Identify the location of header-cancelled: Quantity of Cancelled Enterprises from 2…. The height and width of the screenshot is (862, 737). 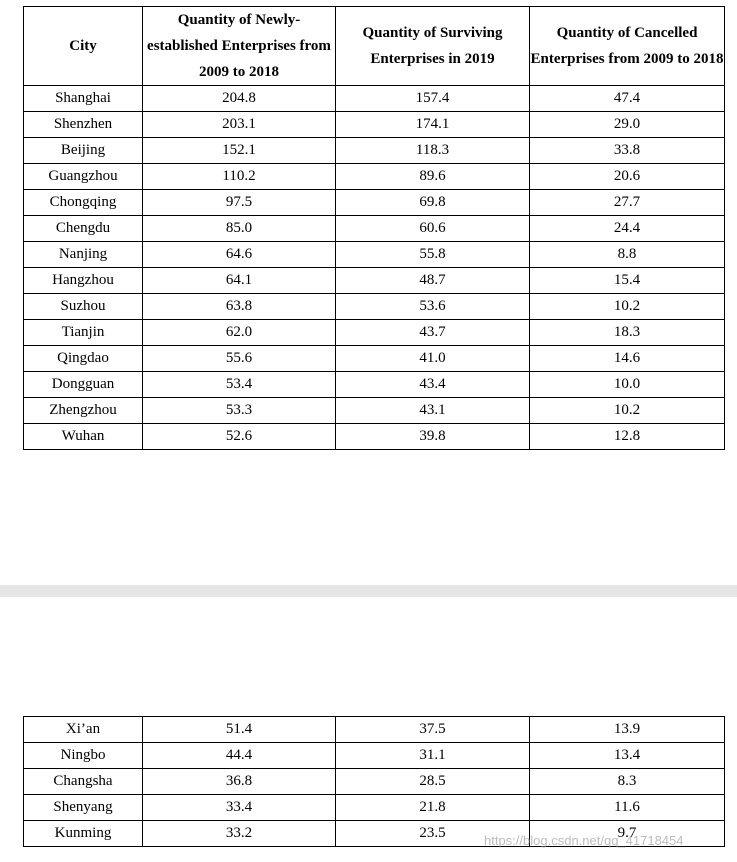
(627, 46).